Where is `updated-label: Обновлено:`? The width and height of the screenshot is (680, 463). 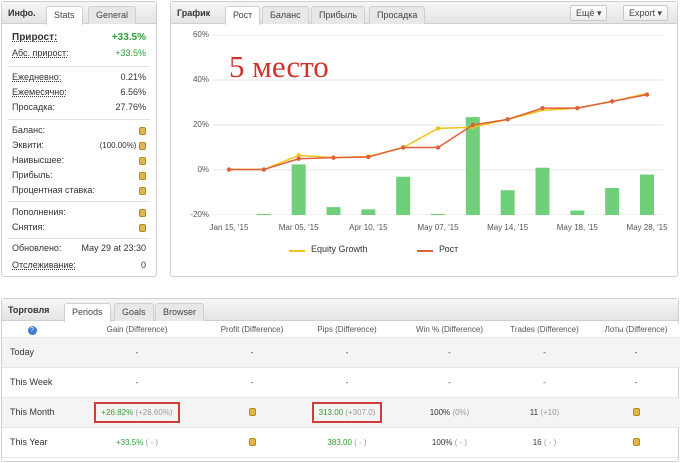 updated-label: Обновлено: is located at coordinates (37, 248).